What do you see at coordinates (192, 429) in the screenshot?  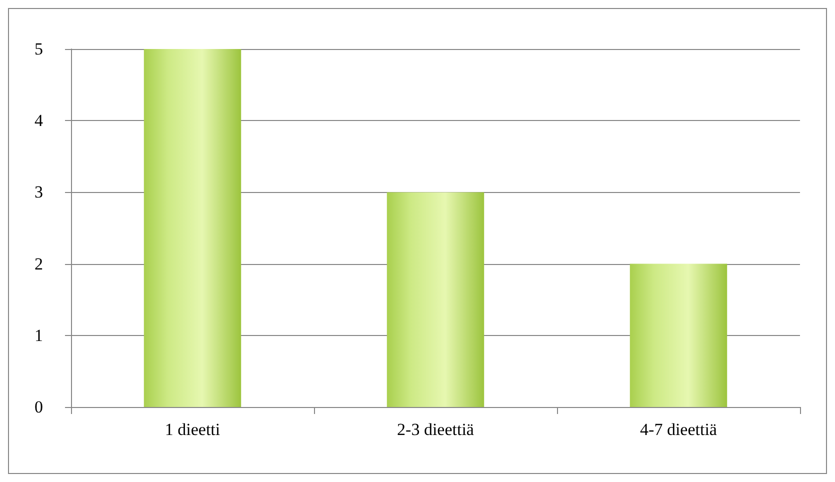 I see `x-tick-label: 1 dieetti` at bounding box center [192, 429].